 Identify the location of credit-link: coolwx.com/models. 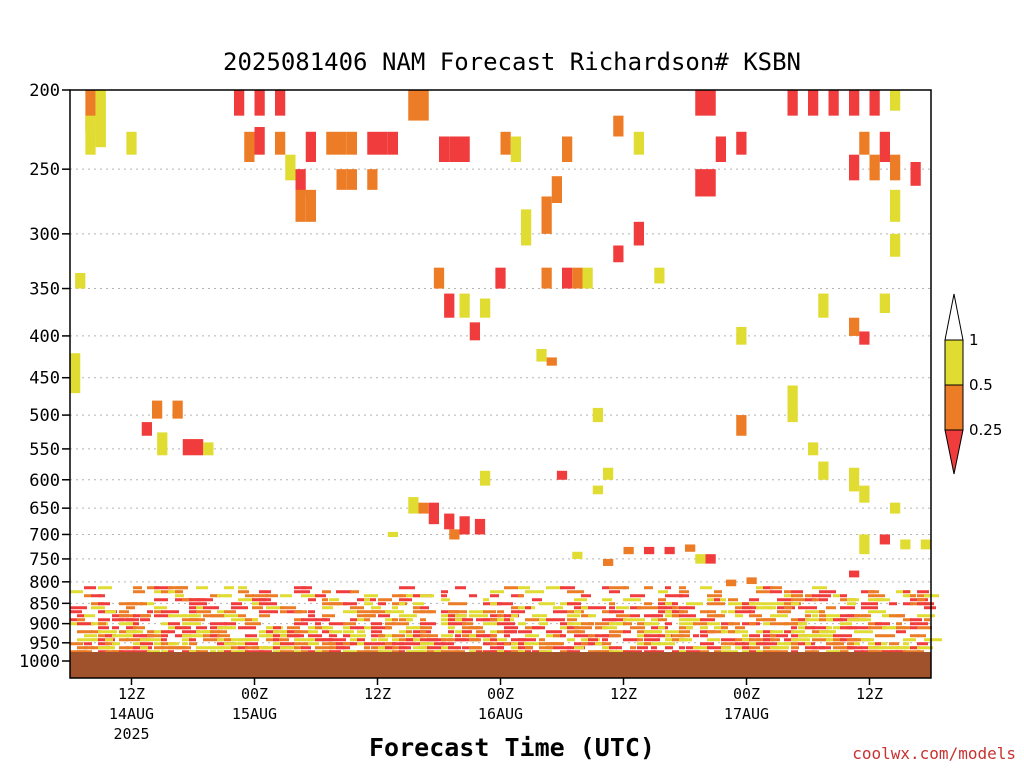
(934, 753).